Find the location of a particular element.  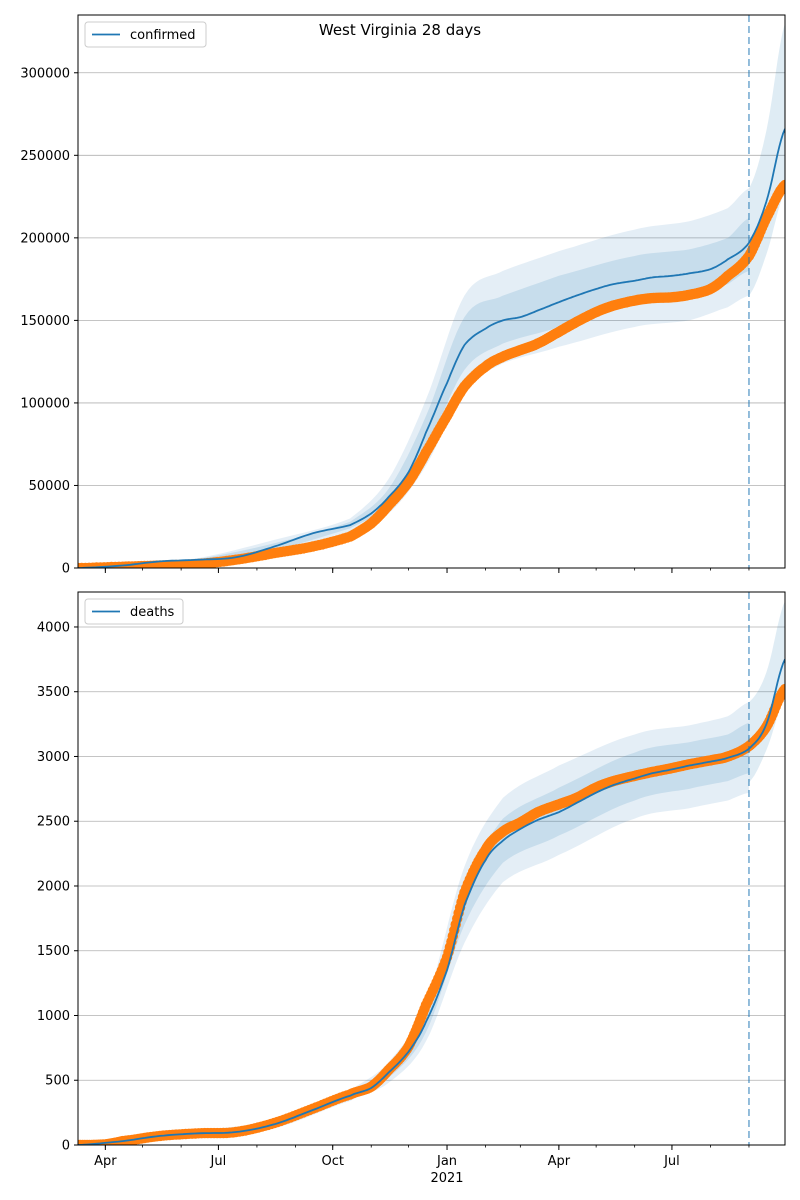

ytick-label: 2500 is located at coordinates (53, 822).